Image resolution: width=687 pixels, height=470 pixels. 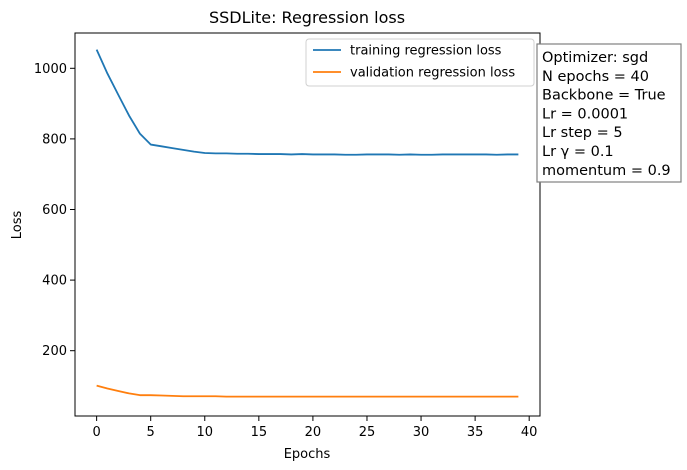 What do you see at coordinates (585, 114) in the screenshot?
I see `info-box-line: Lr = 0.0001` at bounding box center [585, 114].